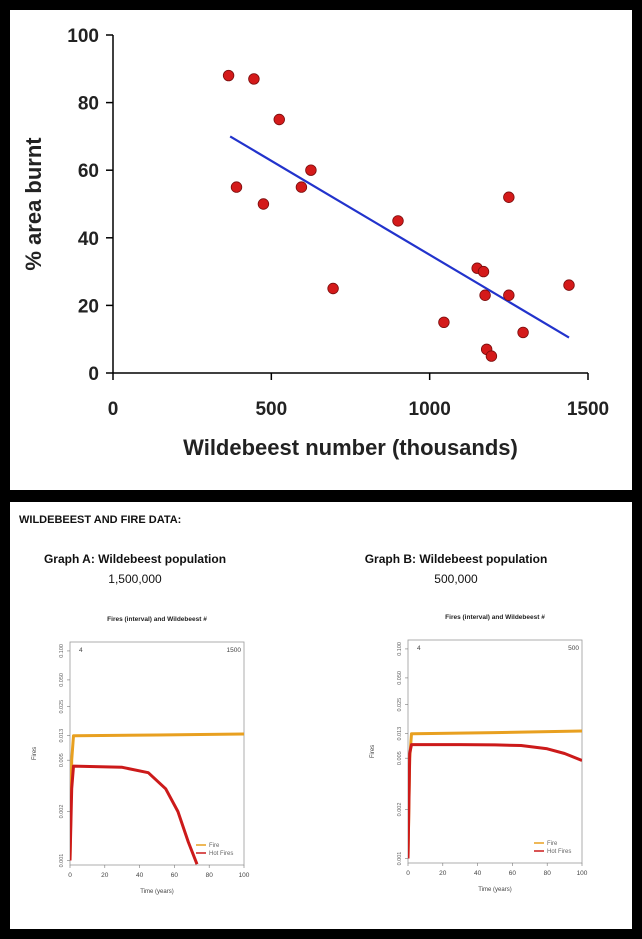 This screenshot has height=939, width=642. I want to click on graph-b-title-text: Graph B: Wildebeest population, so click(456, 559).